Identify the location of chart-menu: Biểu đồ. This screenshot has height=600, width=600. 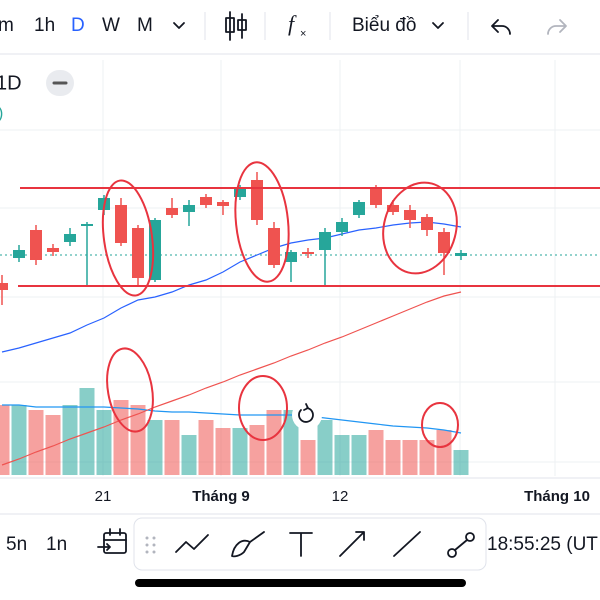
(384, 25).